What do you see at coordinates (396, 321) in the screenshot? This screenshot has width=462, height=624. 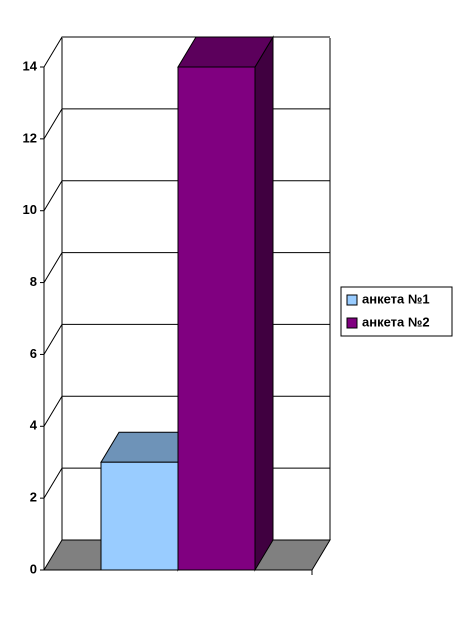 I see `legend-label: анкета №2` at bounding box center [396, 321].